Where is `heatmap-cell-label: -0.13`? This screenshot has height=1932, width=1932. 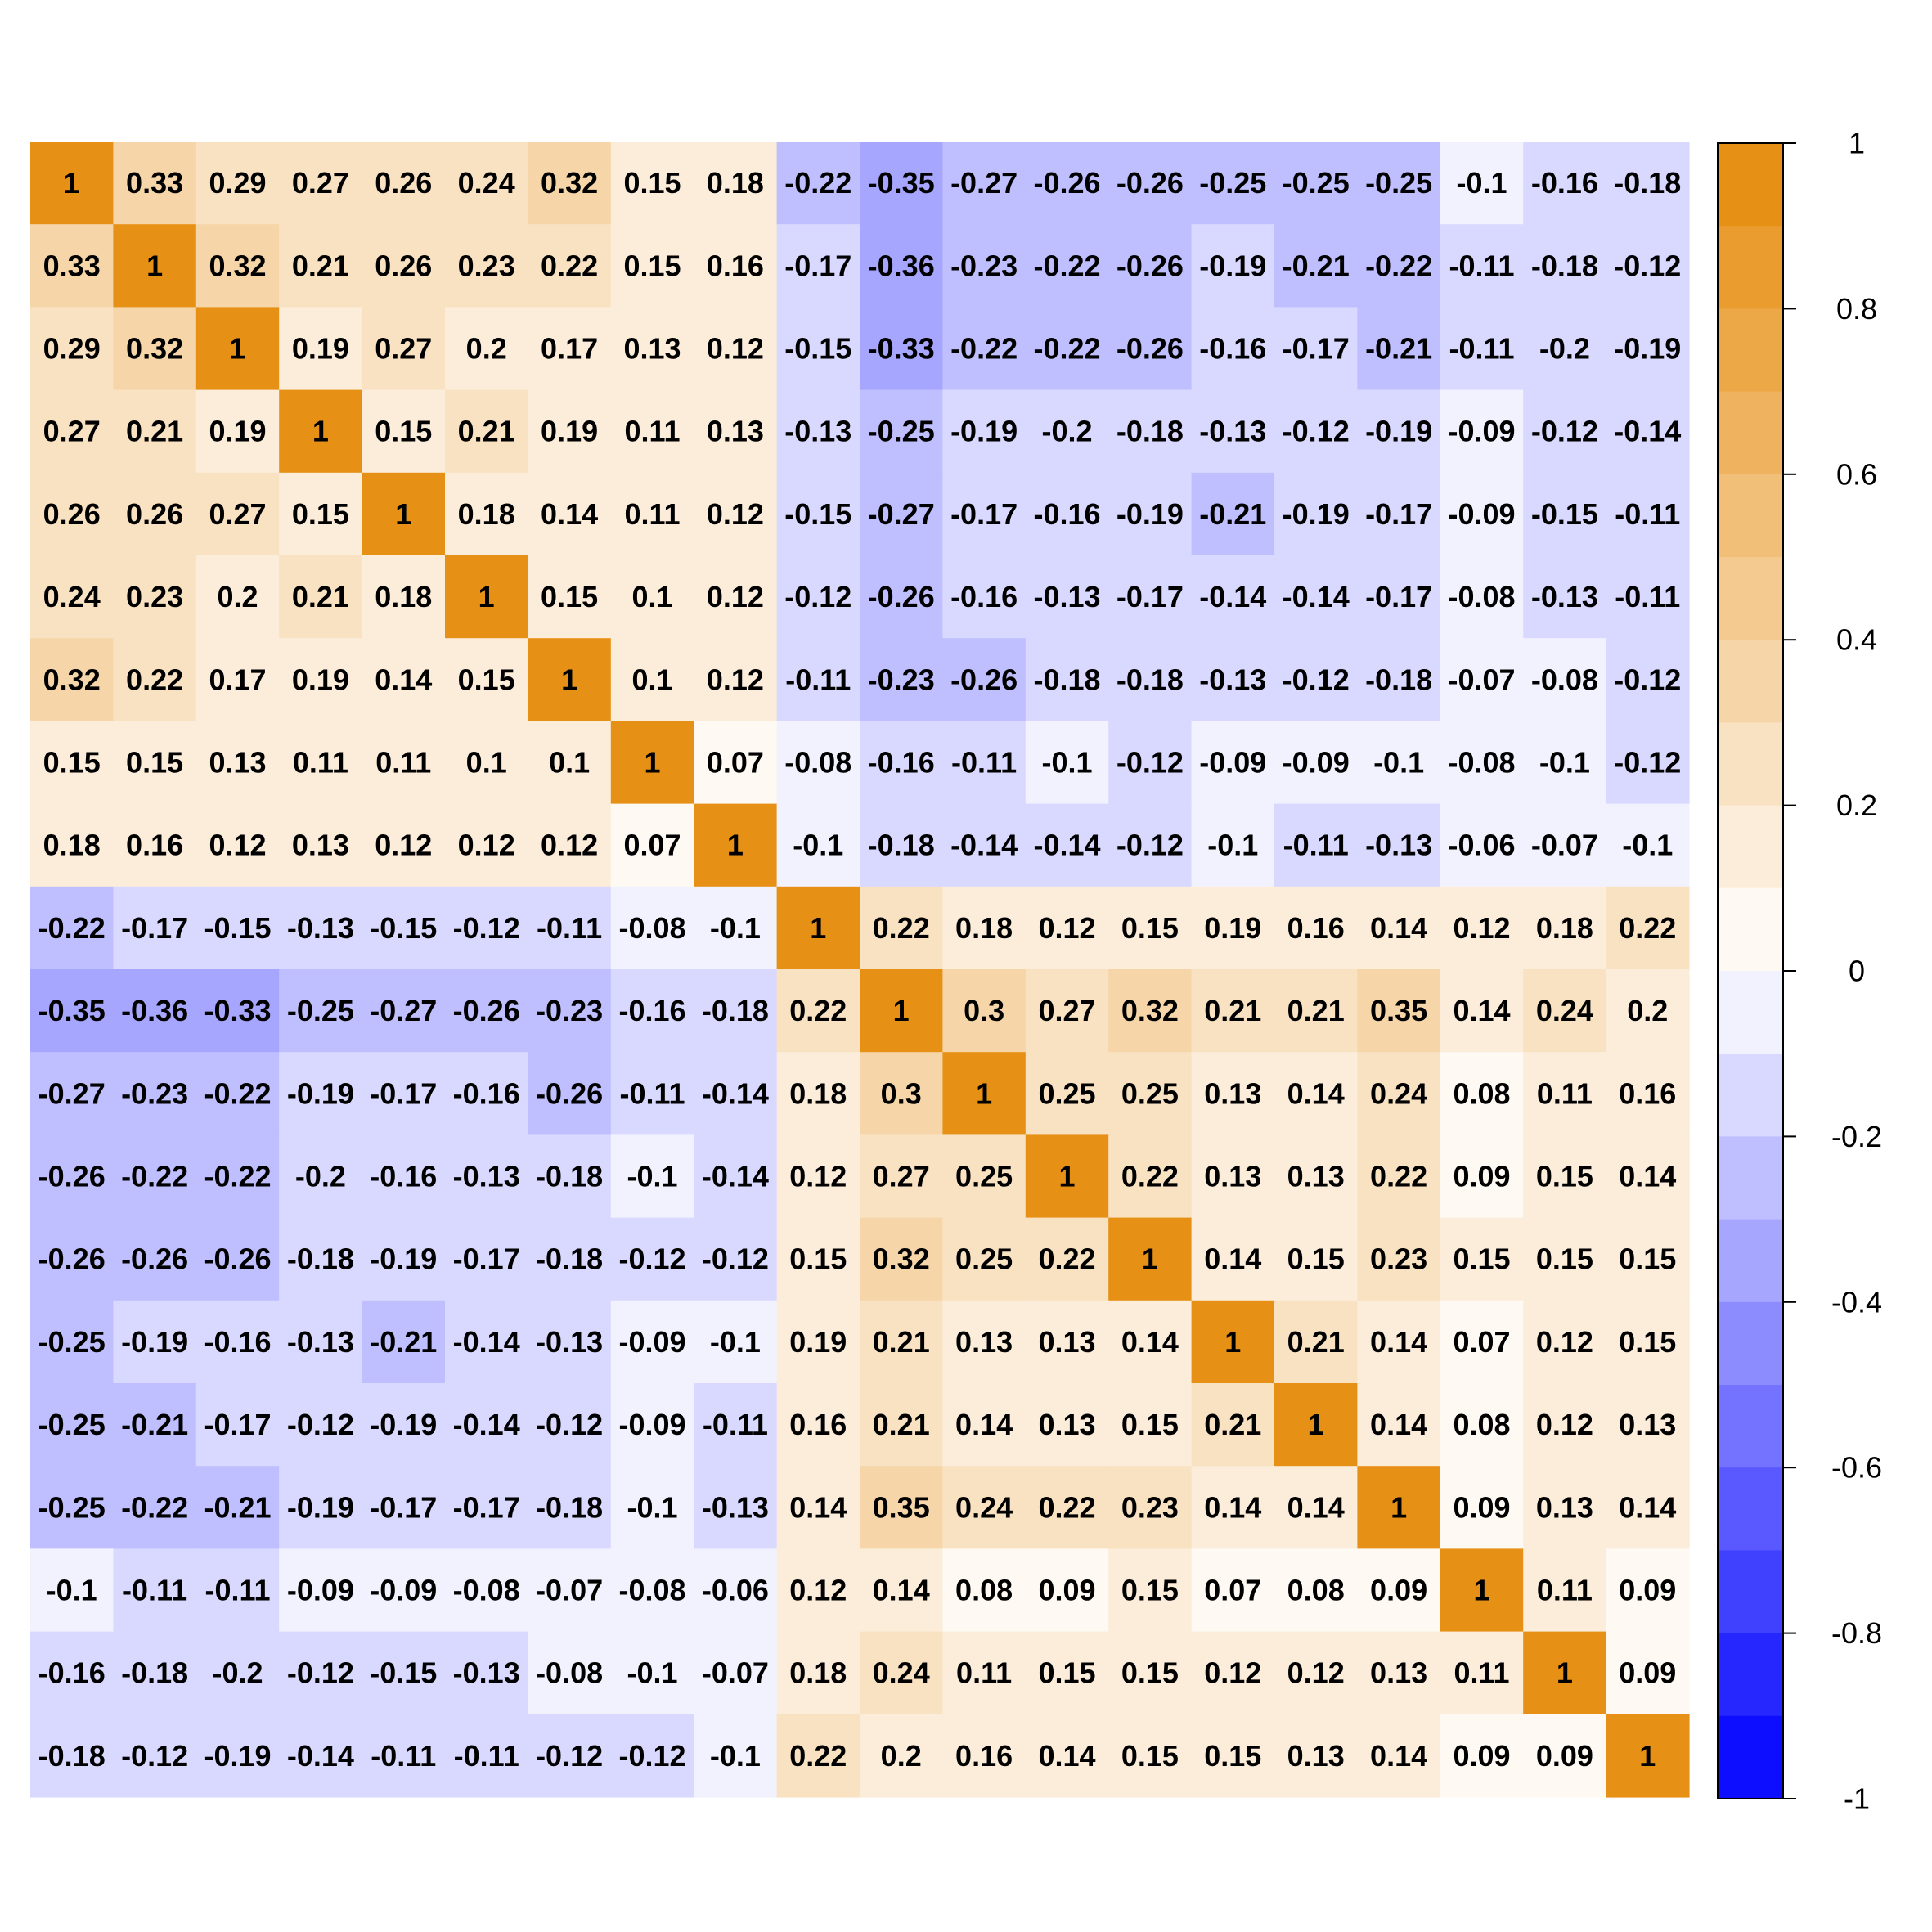
heatmap-cell-label: -0.13 is located at coordinates (1398, 846).